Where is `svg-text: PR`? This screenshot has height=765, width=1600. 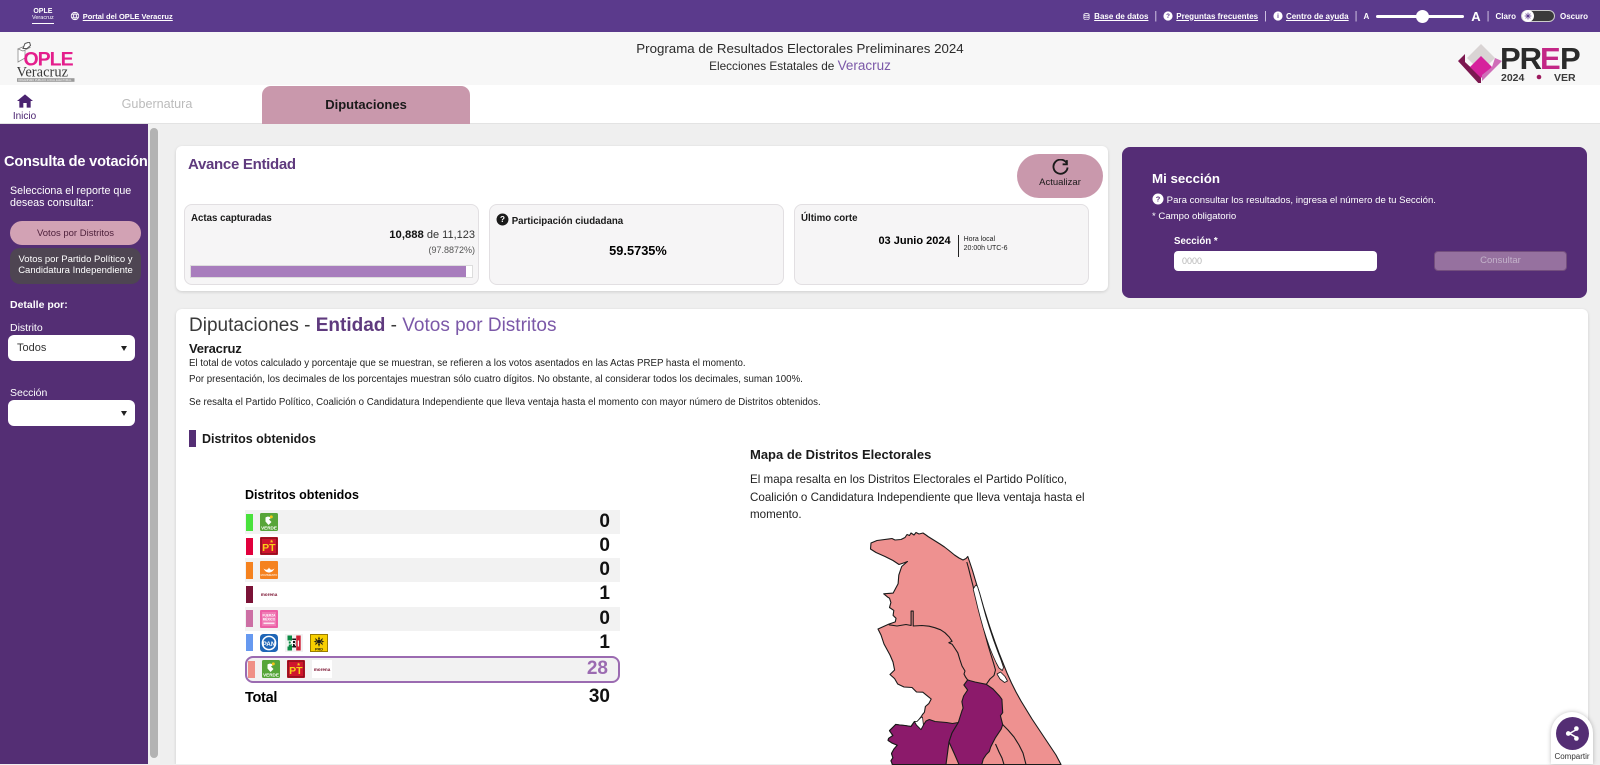 svg-text: PR is located at coordinates (1521, 58).